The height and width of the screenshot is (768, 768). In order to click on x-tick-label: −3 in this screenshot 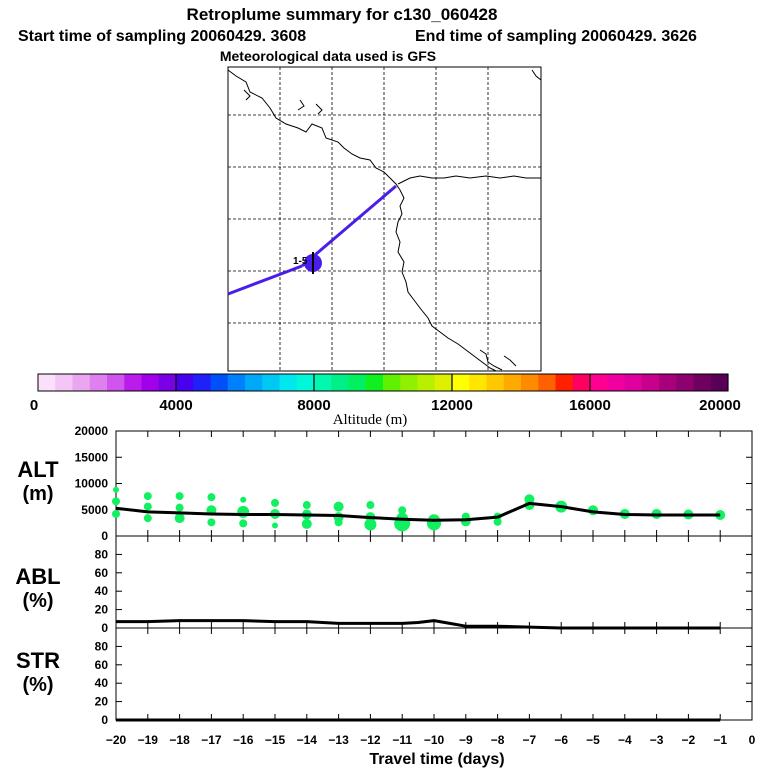, I will do `click(657, 740)`.